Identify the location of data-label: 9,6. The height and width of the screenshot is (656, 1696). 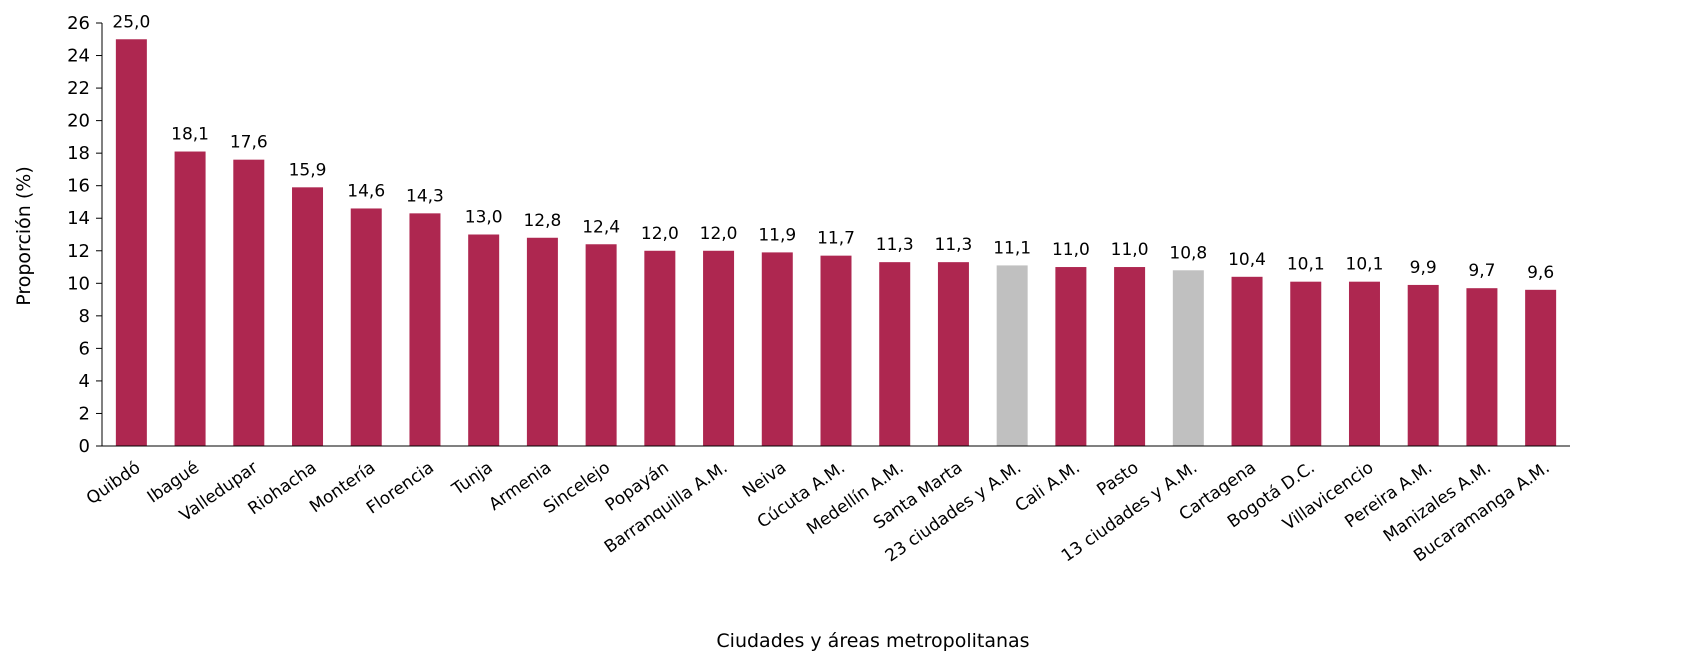
(1540, 273).